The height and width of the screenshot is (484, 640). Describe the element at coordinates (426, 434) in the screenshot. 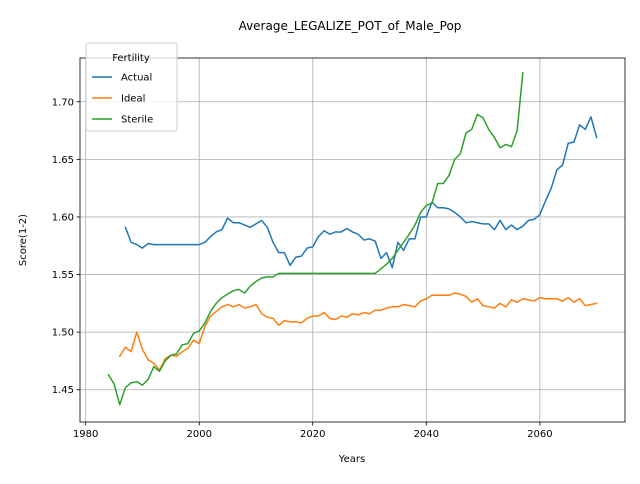

I see `x-tick-label: 2040` at that location.